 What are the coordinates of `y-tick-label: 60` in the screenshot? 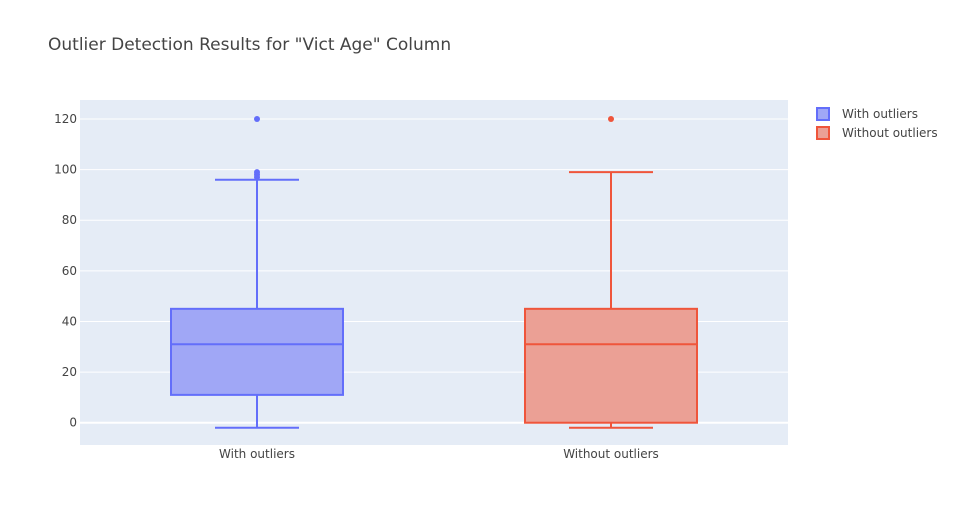 It's located at (69, 271).